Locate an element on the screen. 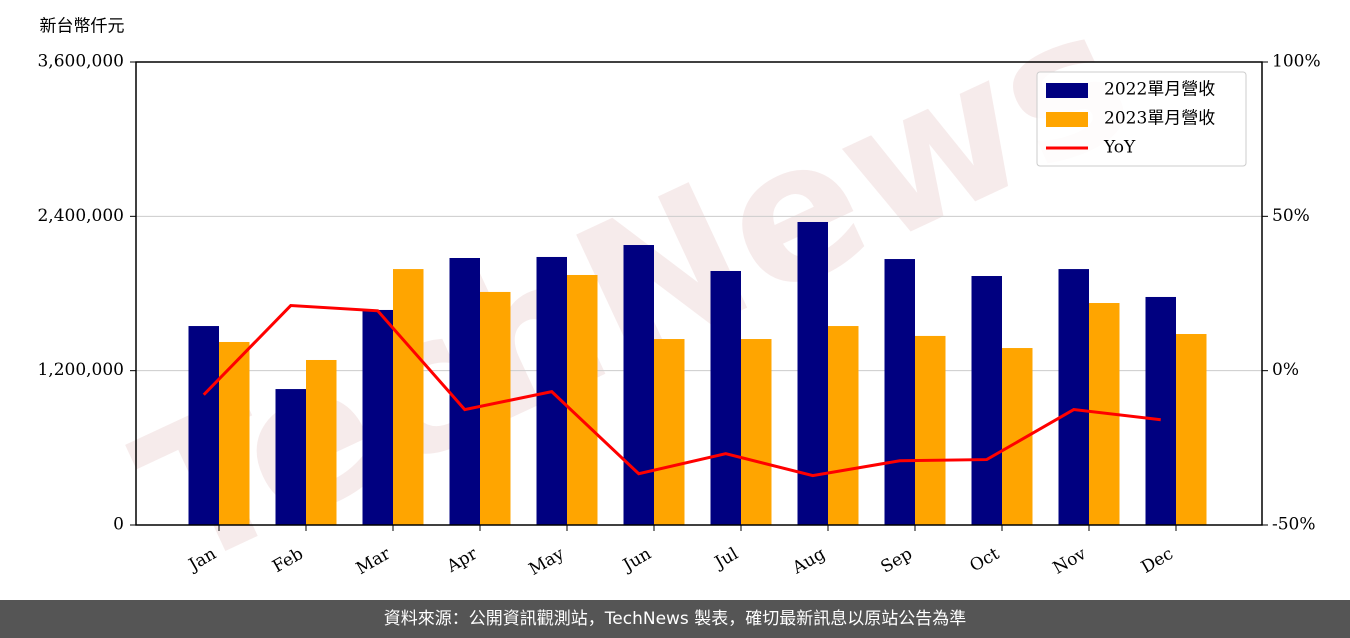 This screenshot has height=638, width=1350. x-tick-label: Mar is located at coordinates (374, 561).